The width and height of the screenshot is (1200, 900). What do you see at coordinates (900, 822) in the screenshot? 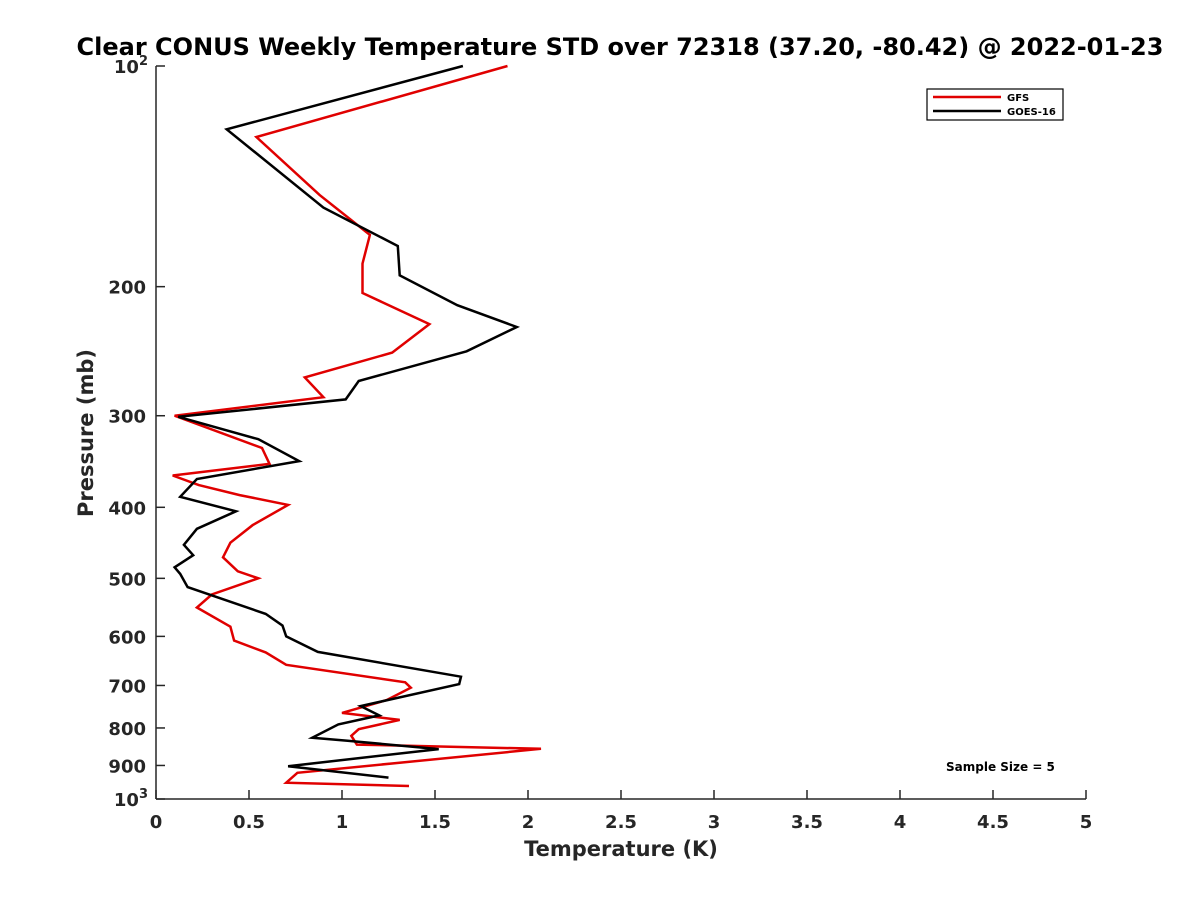
I see `x-tick-label: 4` at bounding box center [900, 822].